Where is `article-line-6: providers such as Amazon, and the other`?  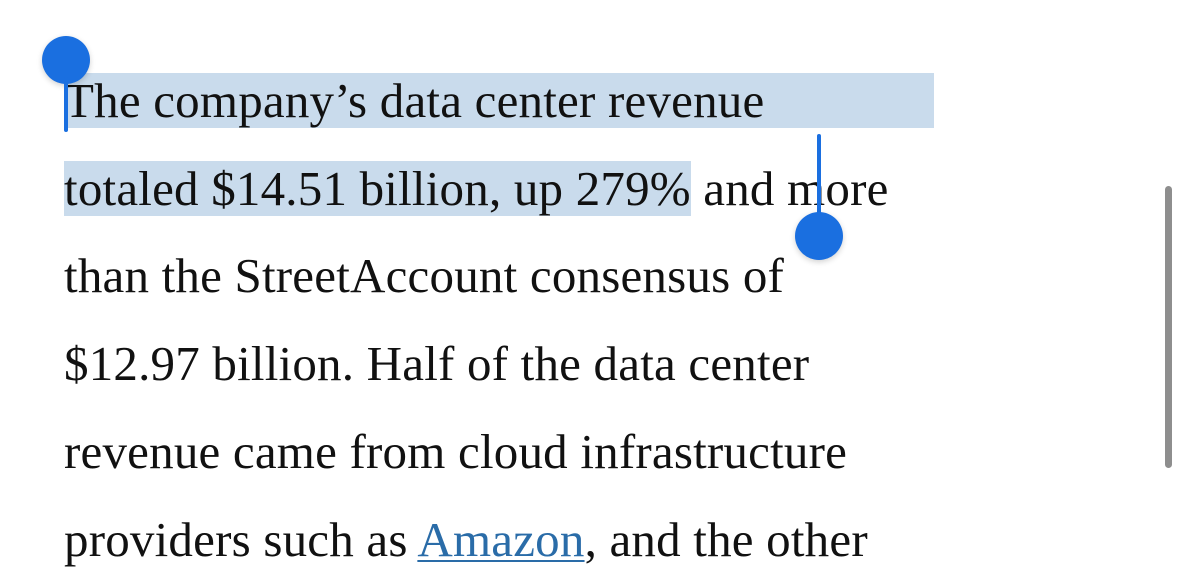
article-line-6: providers such as Amazon, and the other is located at coordinates (466, 539).